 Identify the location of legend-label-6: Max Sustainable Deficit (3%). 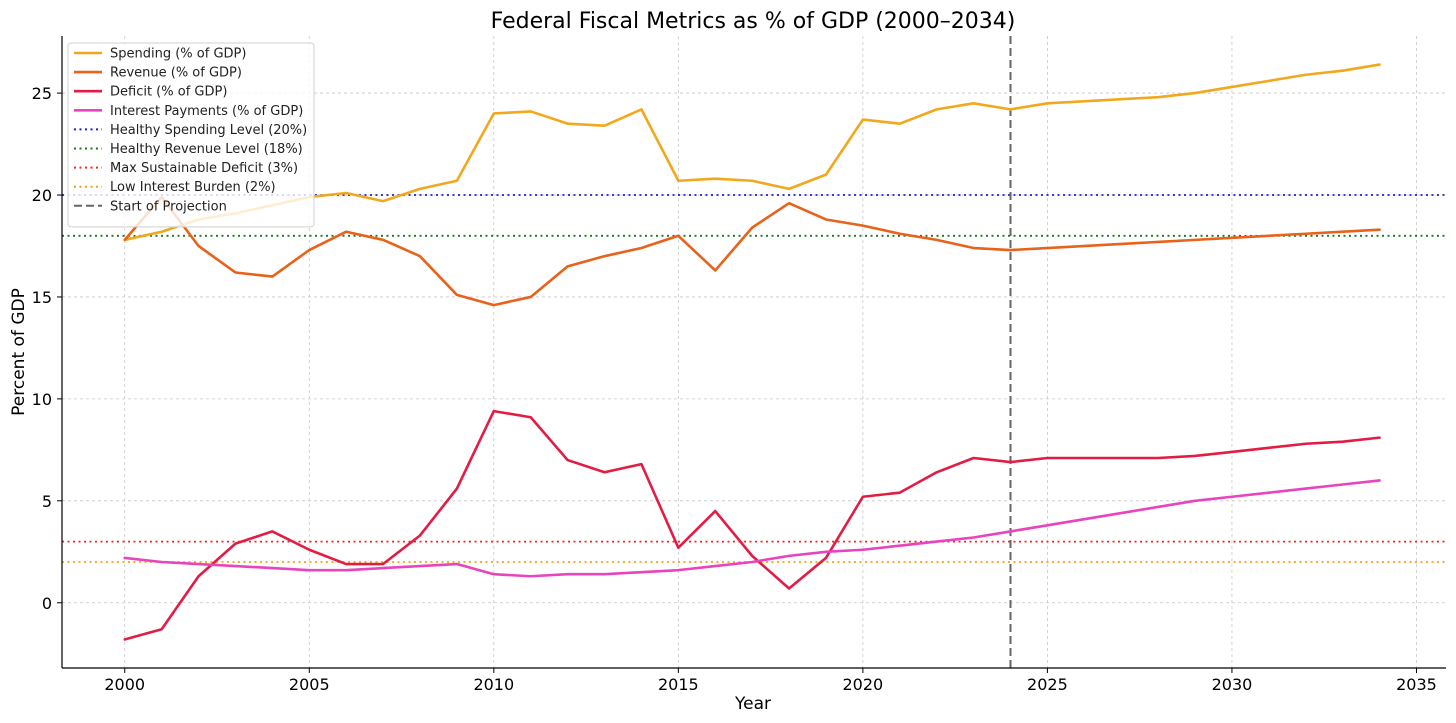
(204, 168).